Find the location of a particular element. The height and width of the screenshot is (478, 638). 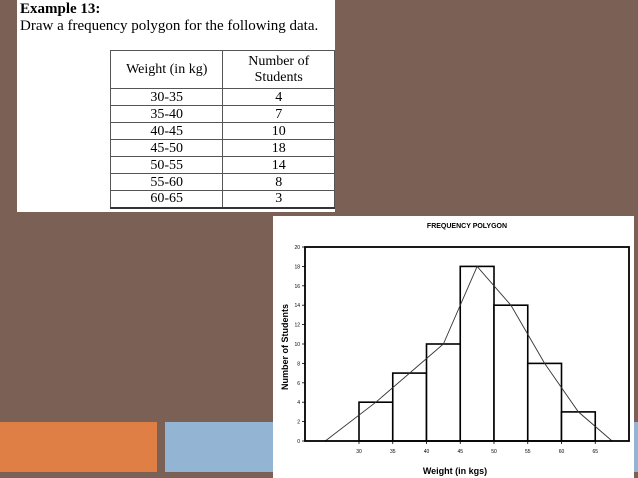

x-tick-label: 30 is located at coordinates (359, 452).